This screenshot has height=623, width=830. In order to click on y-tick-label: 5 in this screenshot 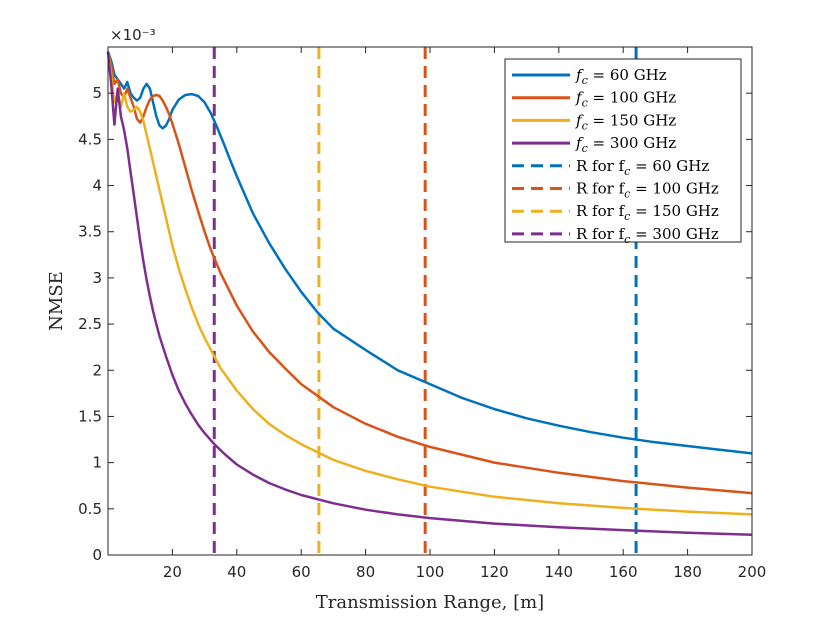, I will do `click(97, 93)`.